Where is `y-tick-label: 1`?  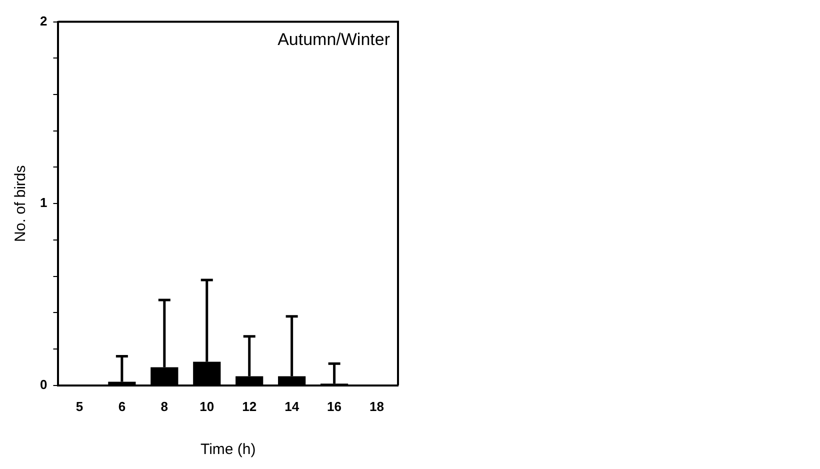 y-tick-label: 1 is located at coordinates (44, 202).